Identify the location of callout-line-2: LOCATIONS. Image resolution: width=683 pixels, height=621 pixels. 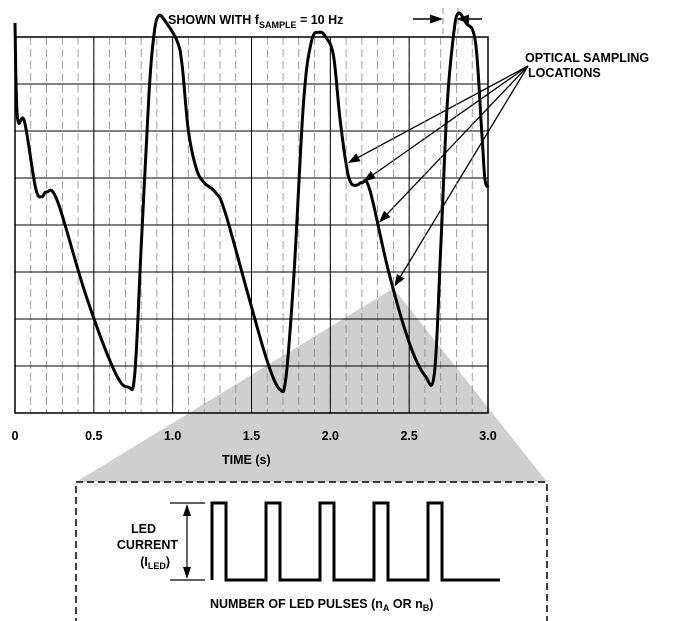
(564, 73).